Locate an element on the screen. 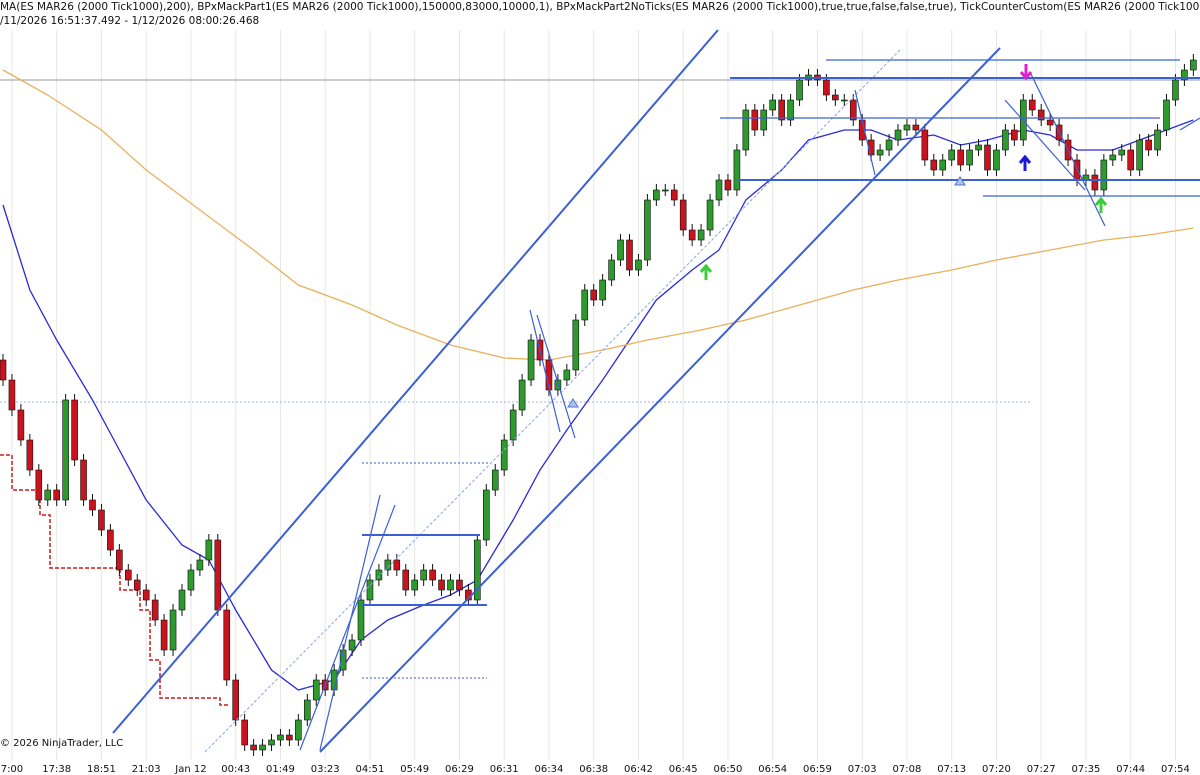 The height and width of the screenshot is (775, 1200). x-tick-label: 03:23 is located at coordinates (325, 769).